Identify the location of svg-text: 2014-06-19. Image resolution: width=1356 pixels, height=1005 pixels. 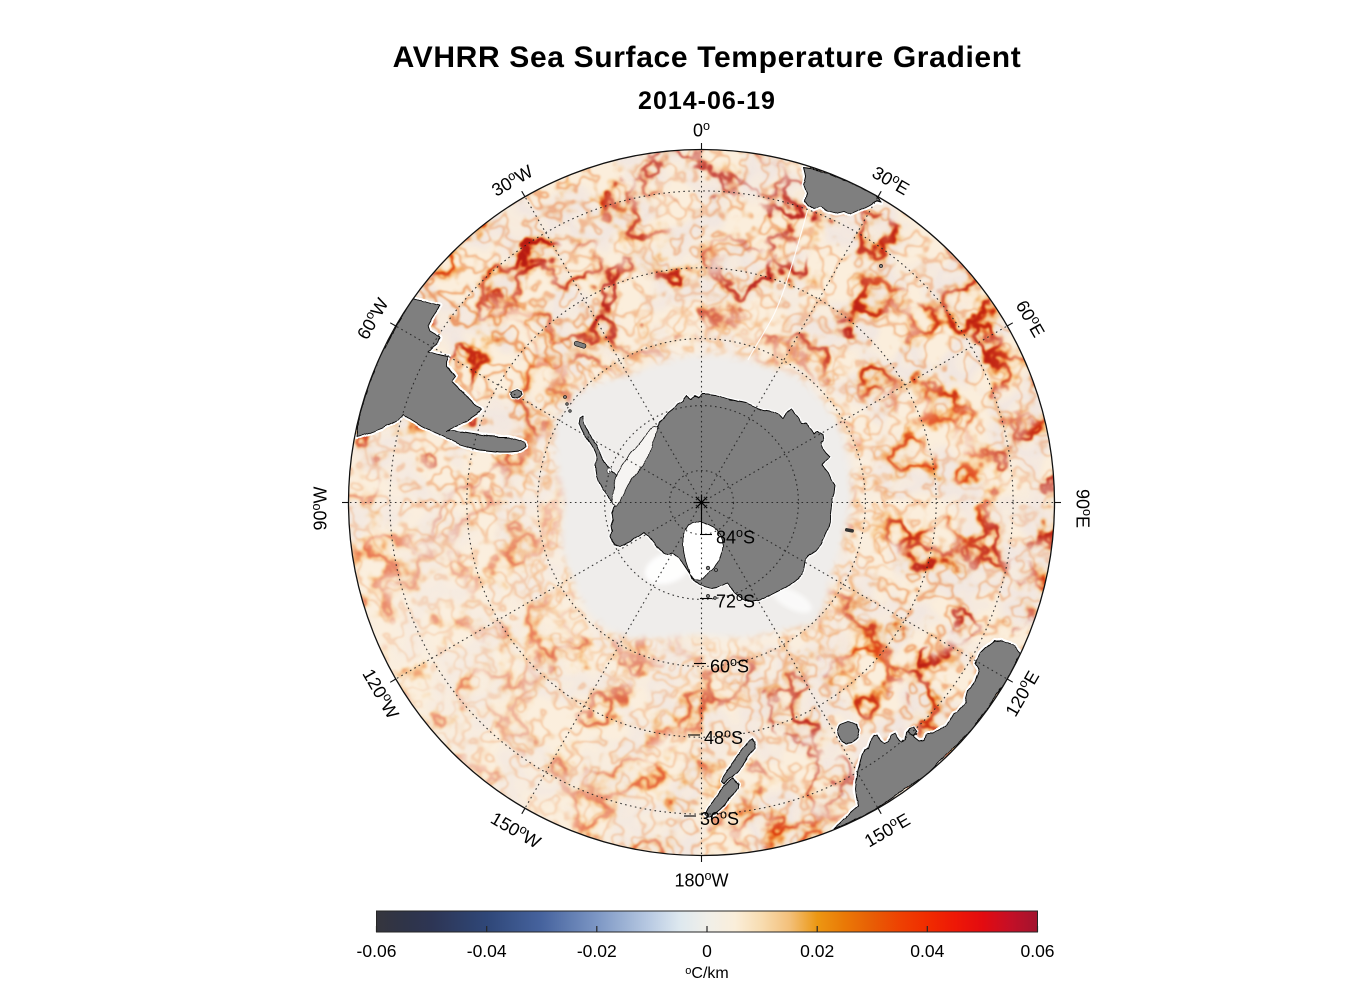
(707, 101).